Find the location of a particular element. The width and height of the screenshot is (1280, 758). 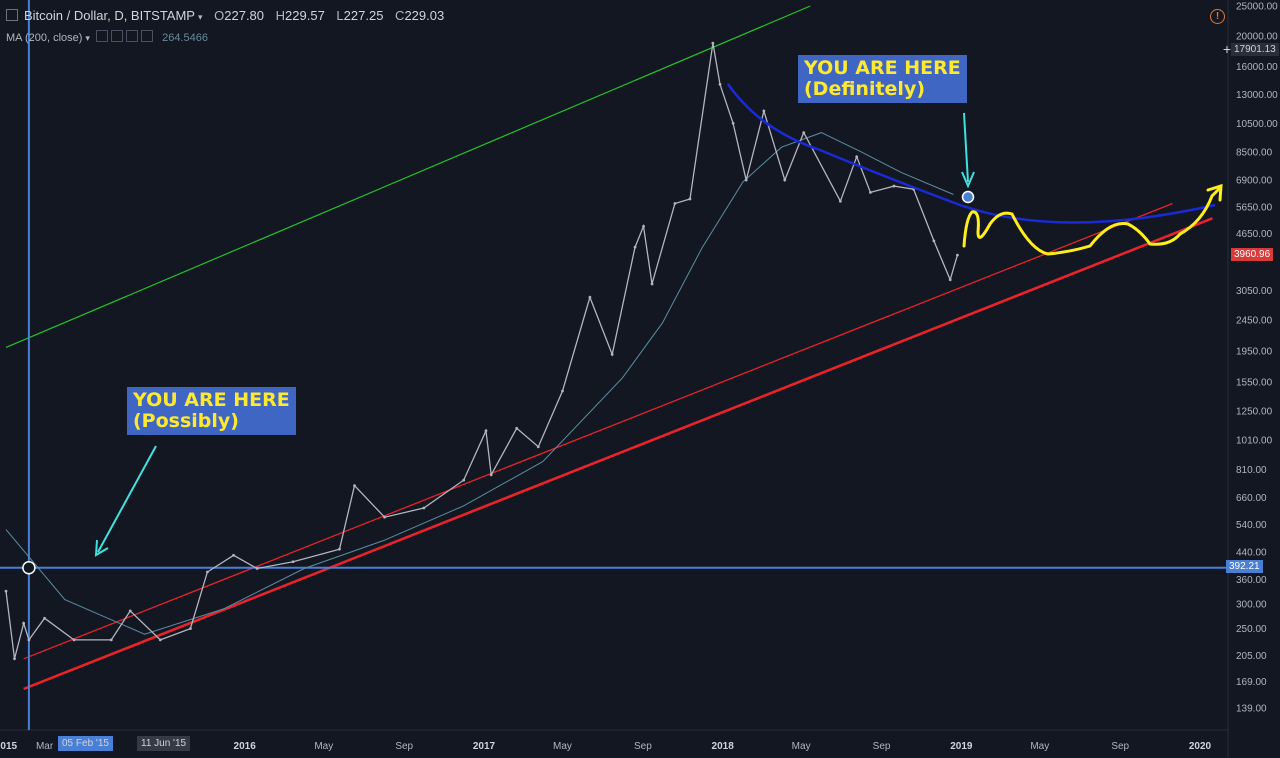

high-label: H is located at coordinates (280, 15).